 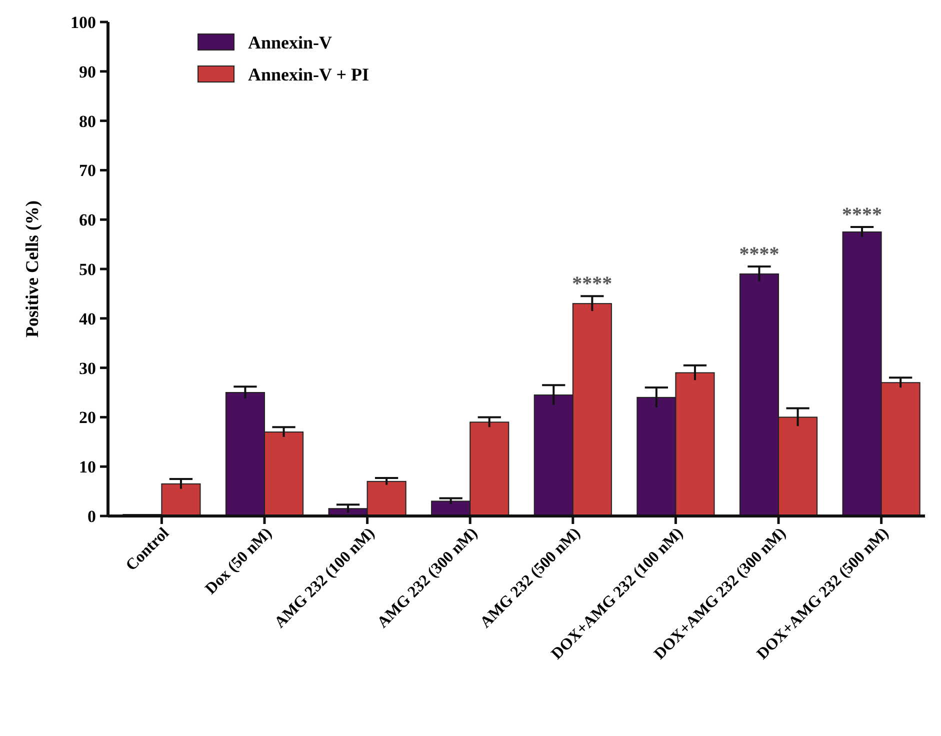 I want to click on y-tick-label: 70, so click(x=87, y=170).